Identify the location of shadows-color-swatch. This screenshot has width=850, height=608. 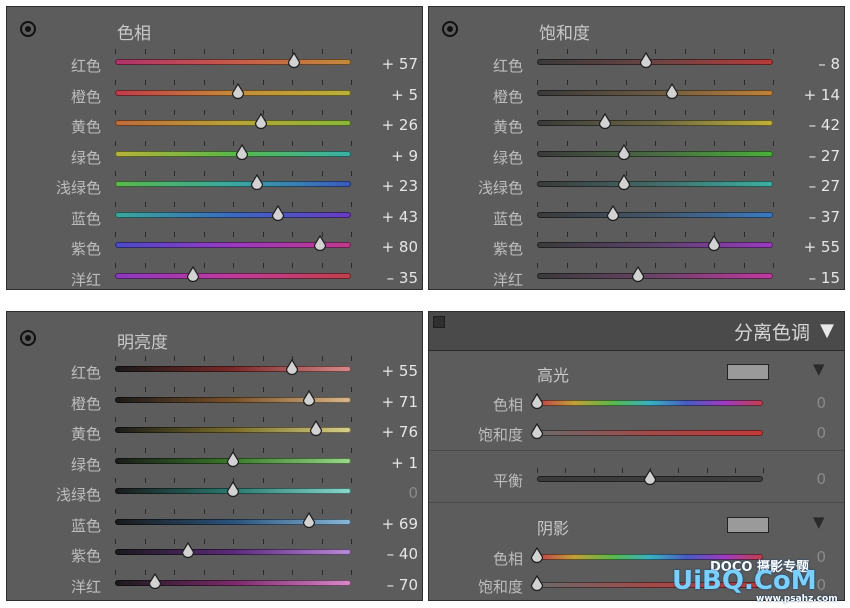
(748, 525).